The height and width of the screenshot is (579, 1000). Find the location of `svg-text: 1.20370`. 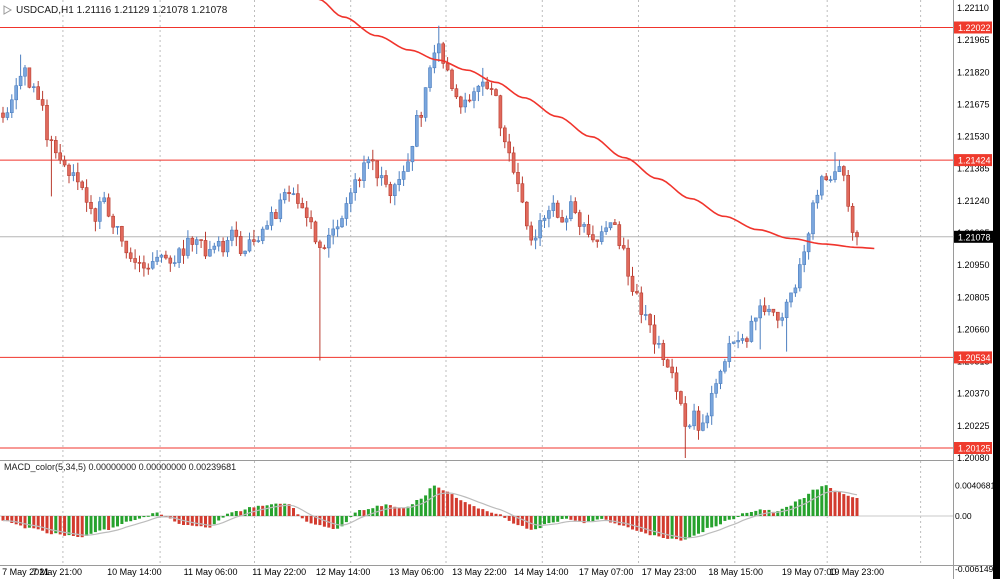

svg-text: 1.20370 is located at coordinates (973, 394).